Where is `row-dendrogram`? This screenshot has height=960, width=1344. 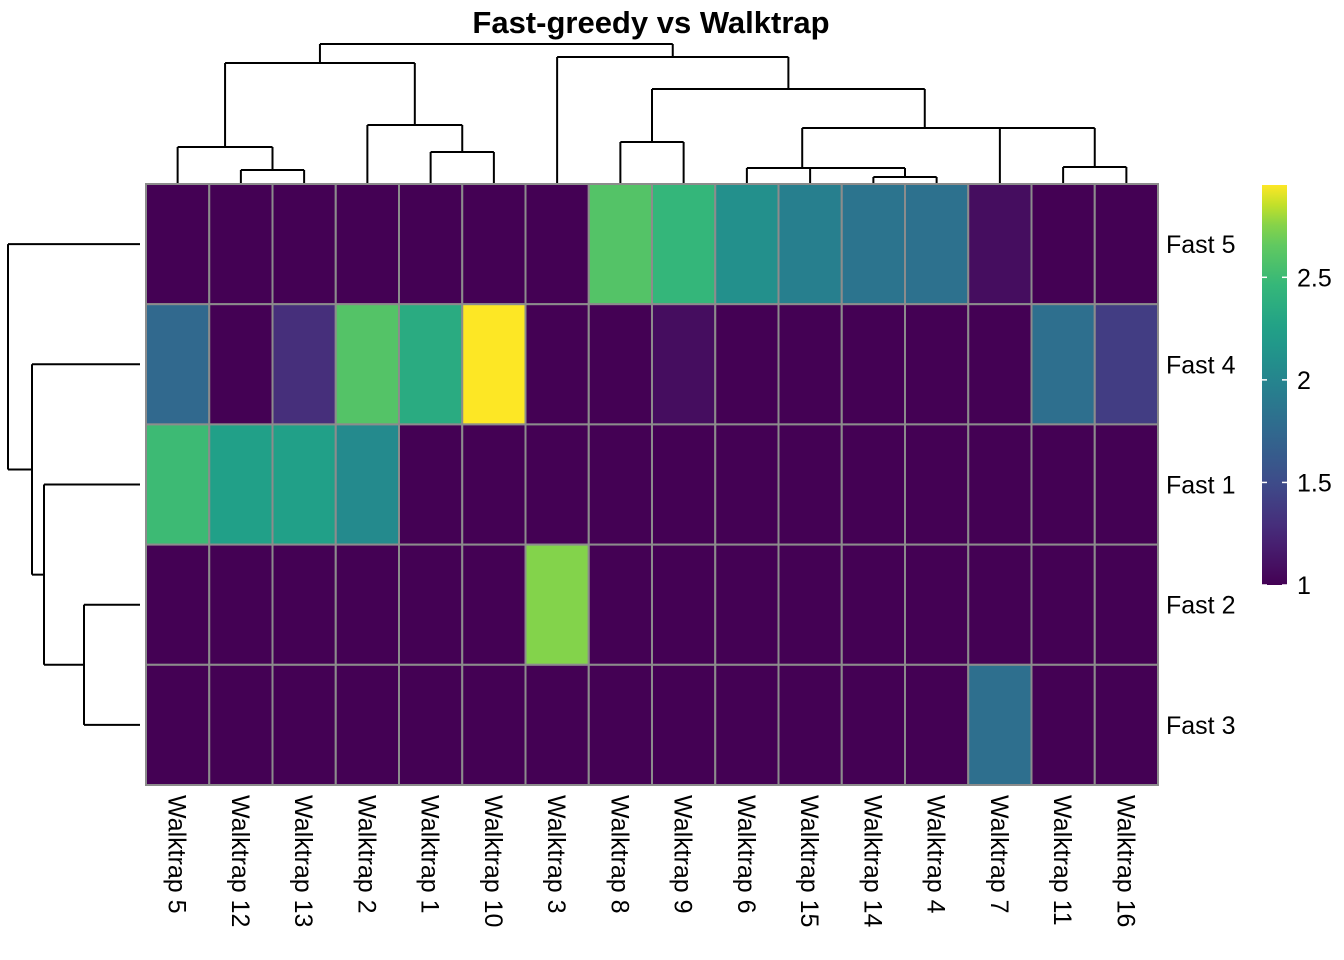 row-dendrogram is located at coordinates (73, 484).